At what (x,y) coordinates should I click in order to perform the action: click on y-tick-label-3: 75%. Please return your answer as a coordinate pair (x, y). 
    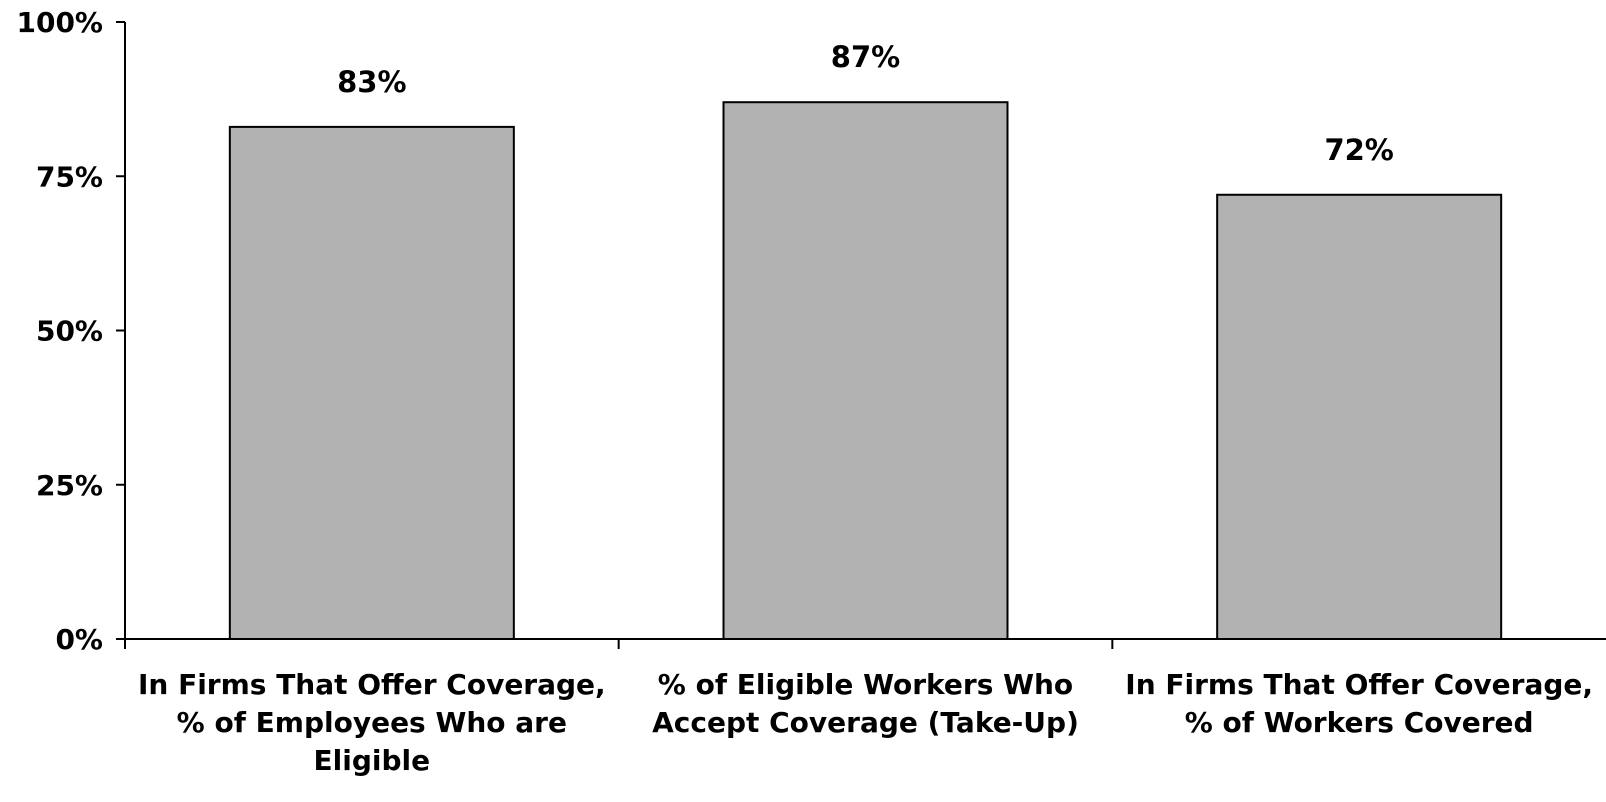
    Looking at the image, I should click on (69, 176).